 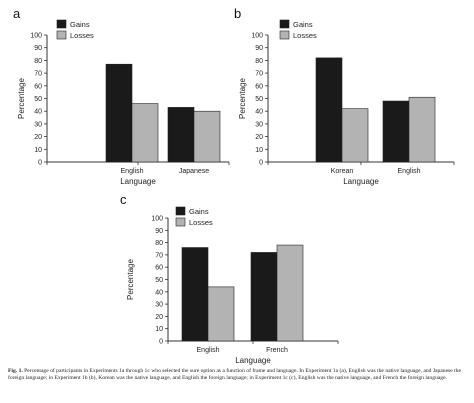 What do you see at coordinates (329, 110) in the screenshot?
I see `bar-gains-korean` at bounding box center [329, 110].